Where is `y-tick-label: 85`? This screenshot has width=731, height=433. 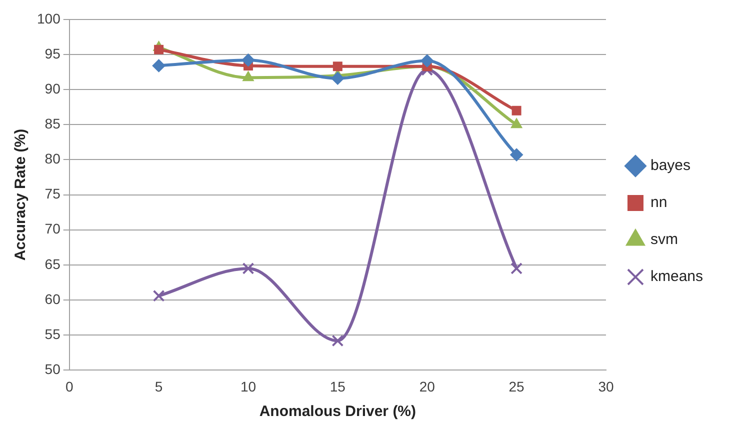
y-tick-label: 85 is located at coordinates (52, 124).